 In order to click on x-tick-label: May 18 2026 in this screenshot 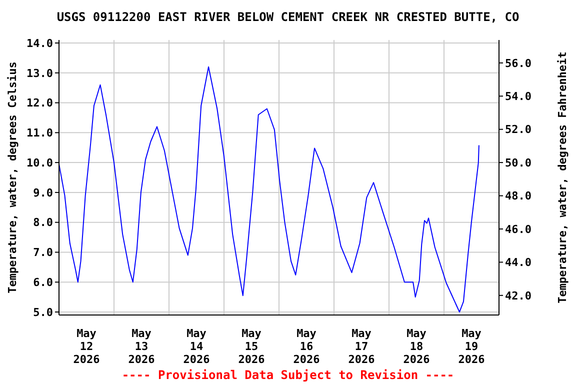, I will do `click(416, 346)`.